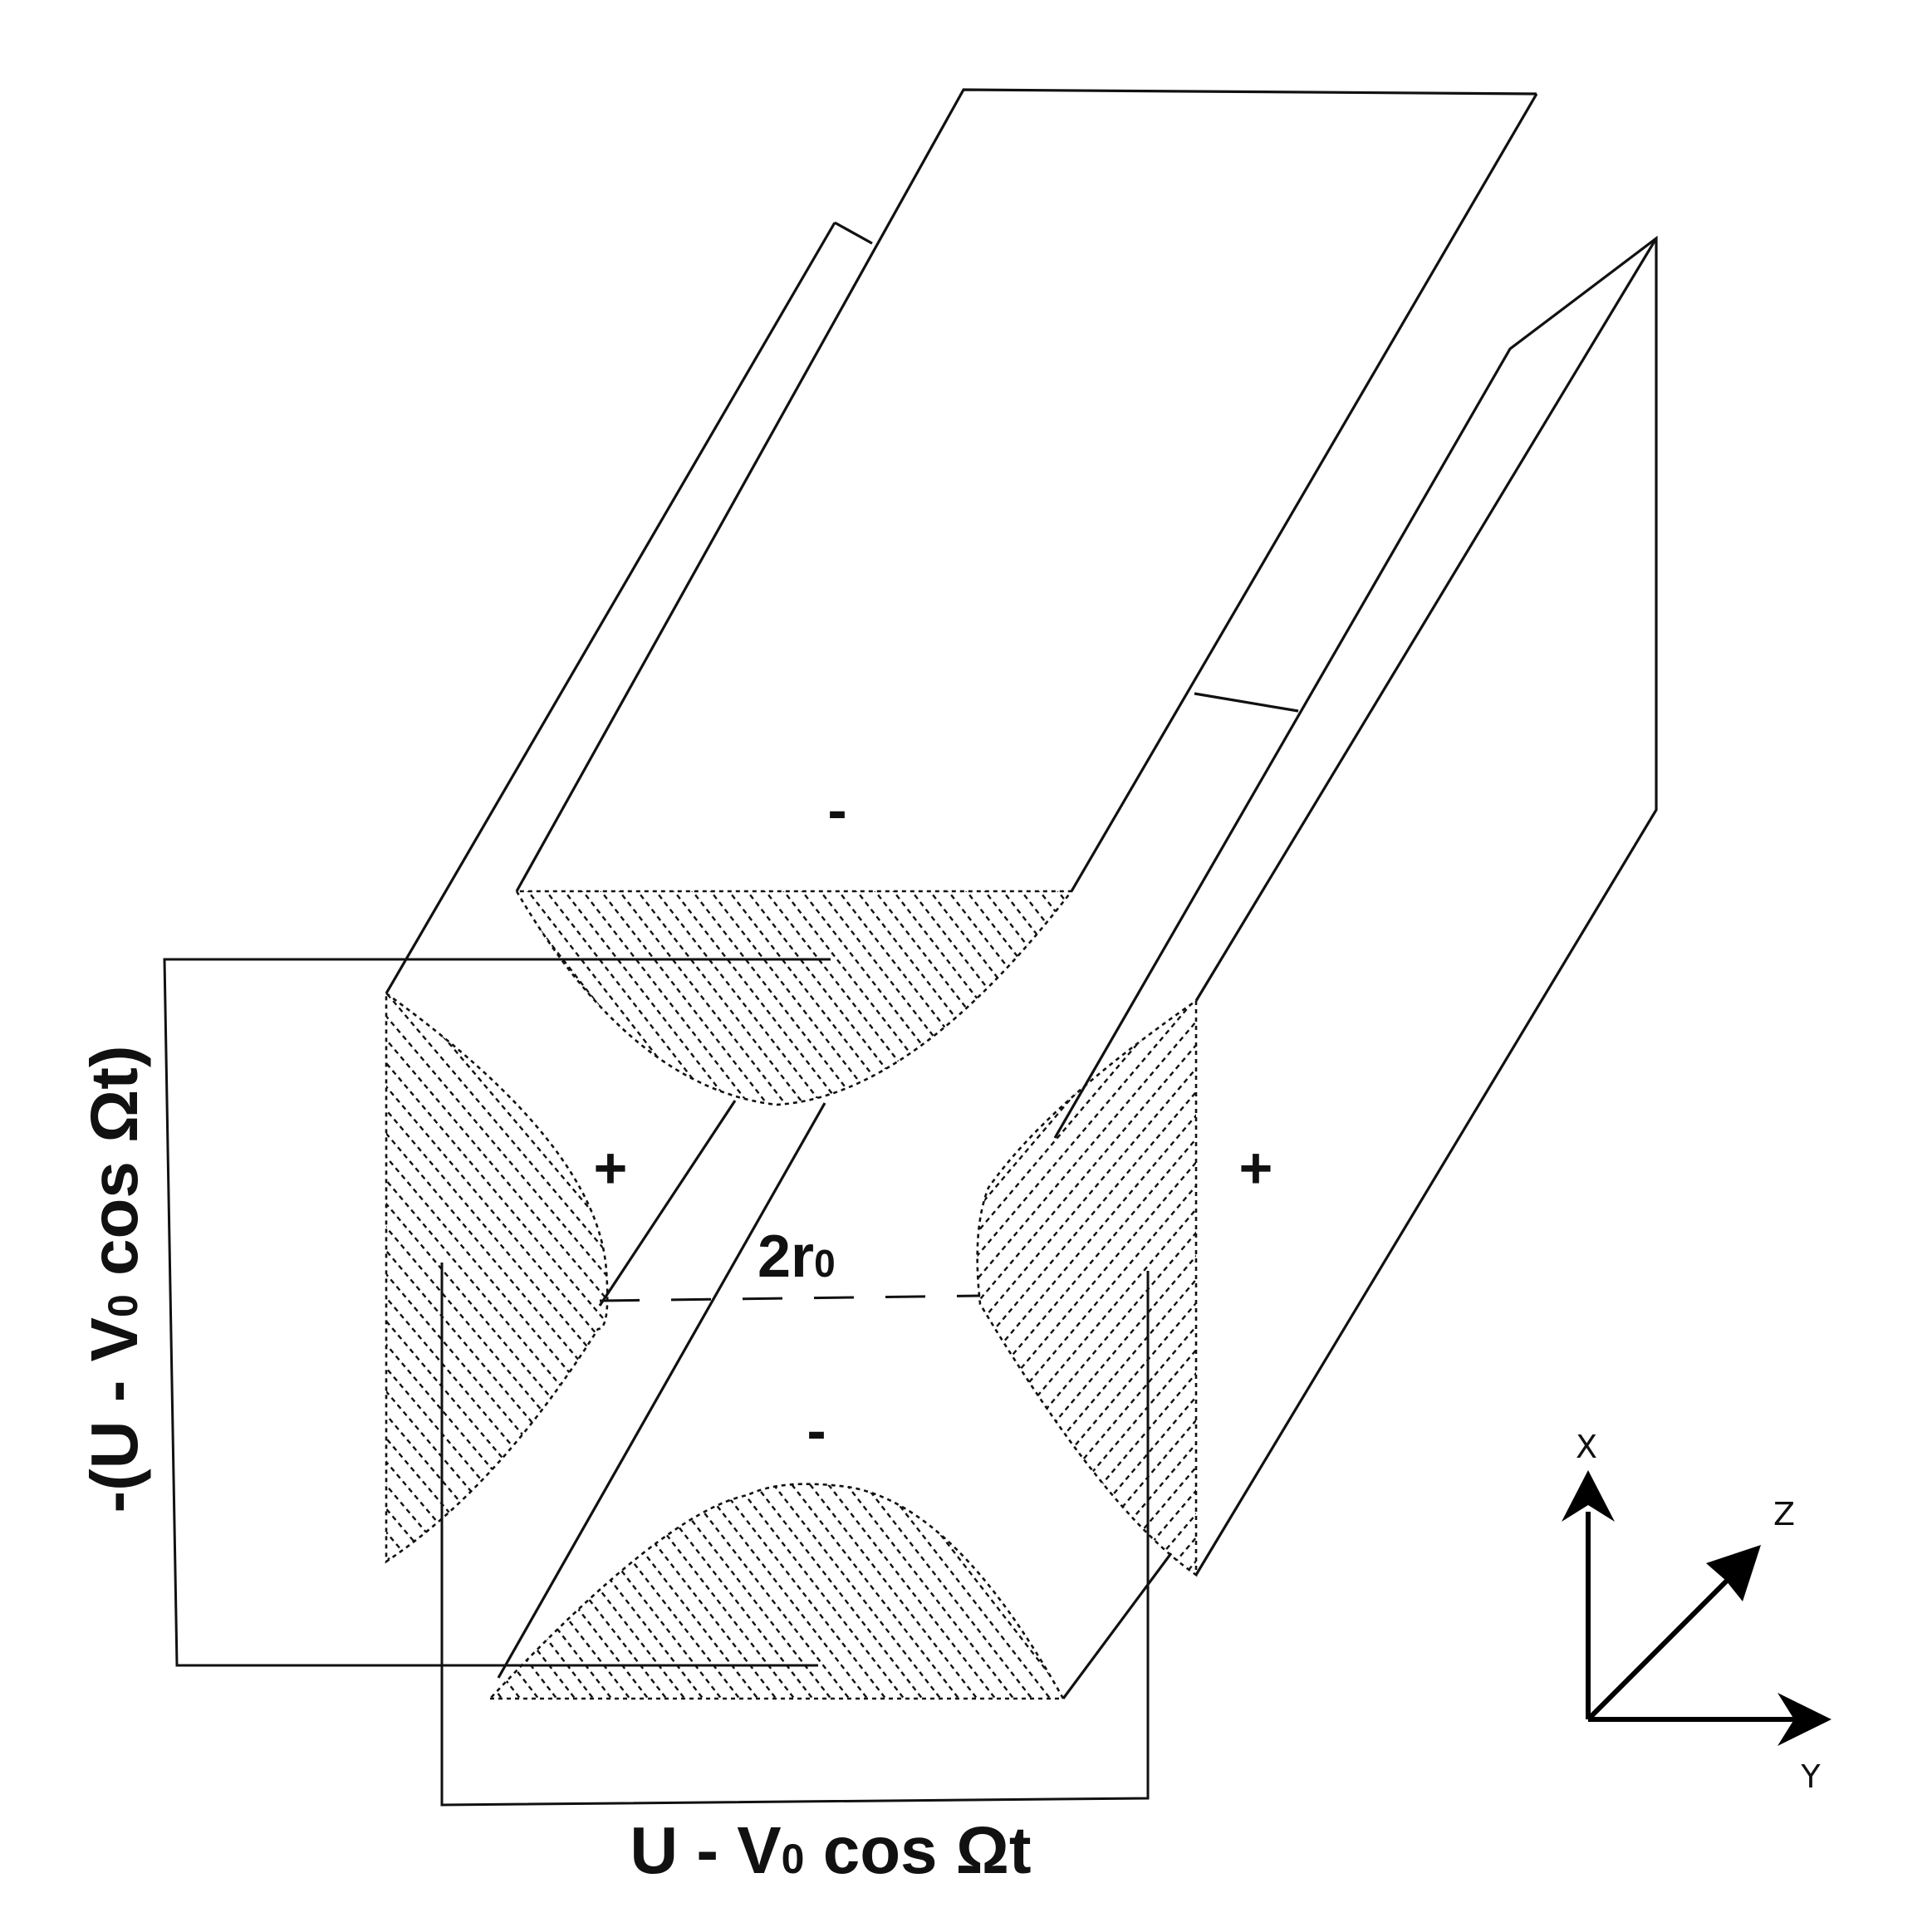  I want to click on right-electrode-inner-edge, so click(1426, 620).